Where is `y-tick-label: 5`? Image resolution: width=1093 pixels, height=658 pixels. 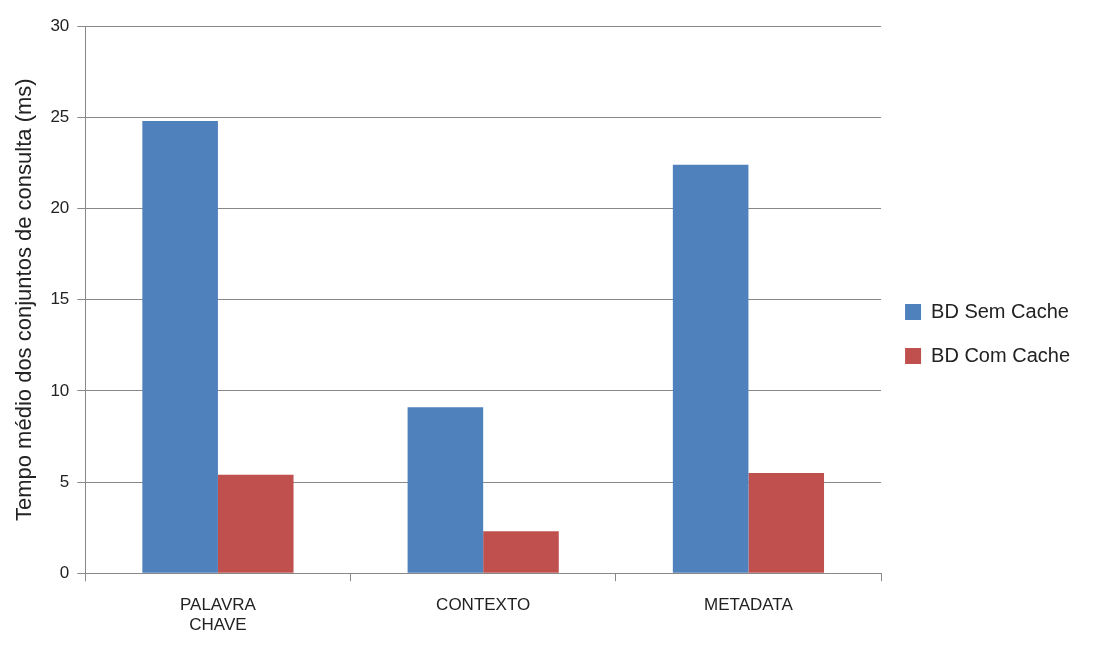
y-tick-label: 5 is located at coordinates (64, 481).